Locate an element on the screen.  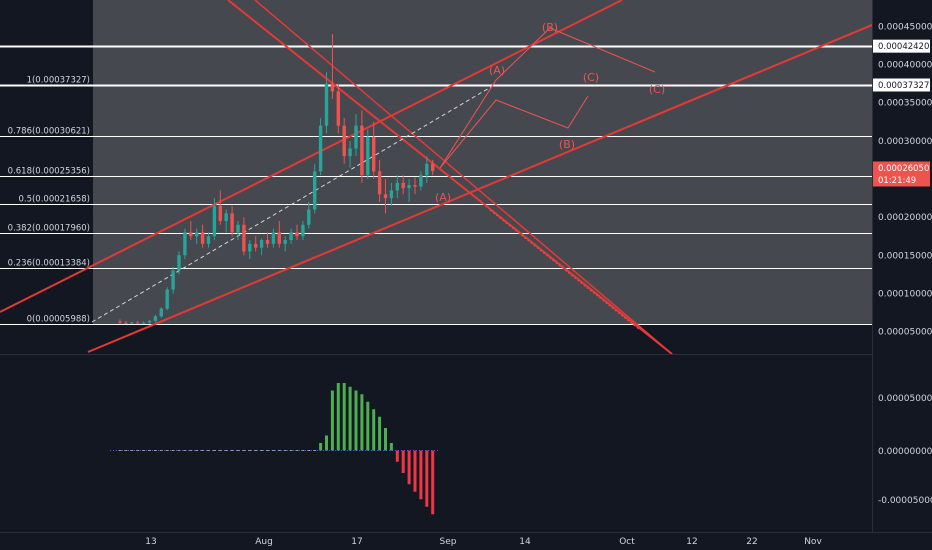
price-tag-label: 0.00042420 is located at coordinates (903, 47).